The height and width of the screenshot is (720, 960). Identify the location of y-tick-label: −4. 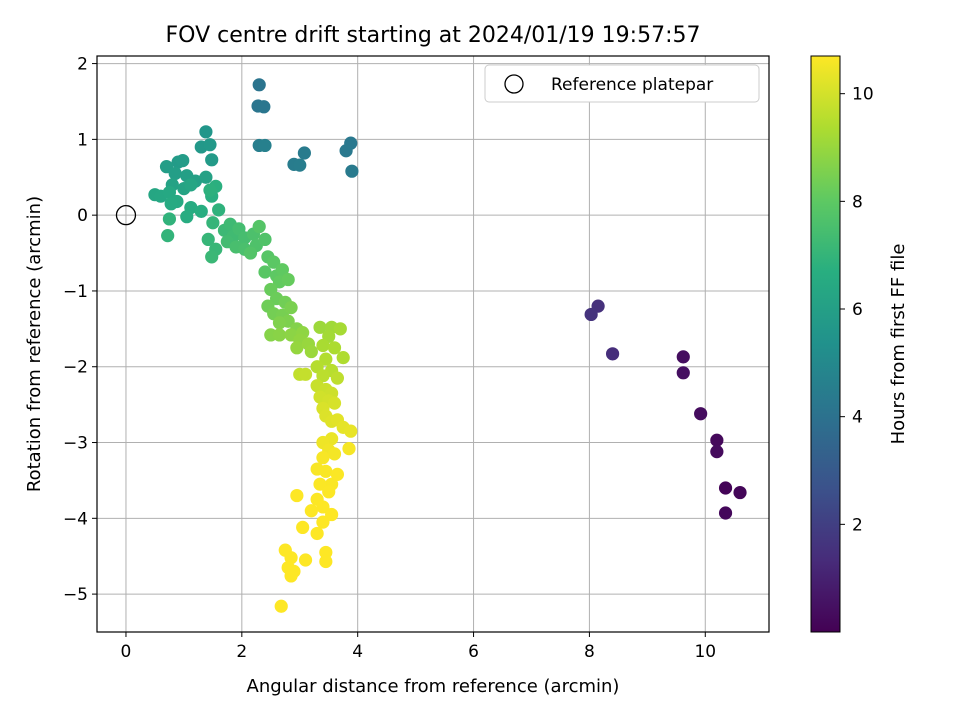
(75, 519).